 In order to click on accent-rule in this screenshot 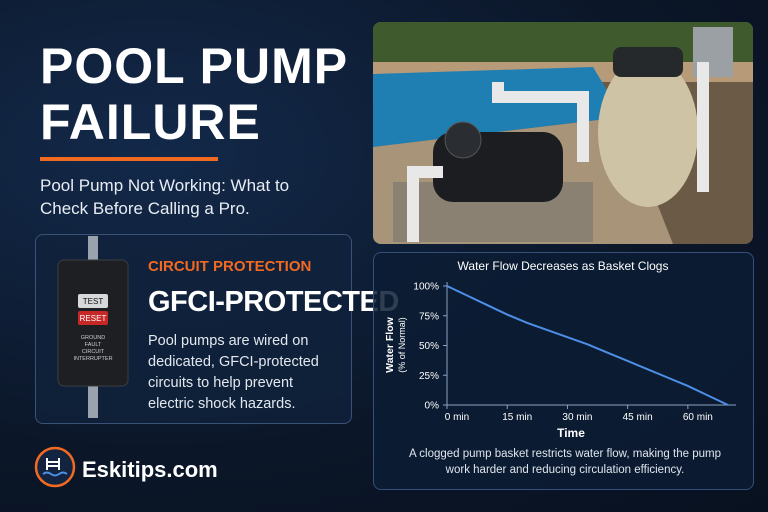, I will do `click(129, 159)`.